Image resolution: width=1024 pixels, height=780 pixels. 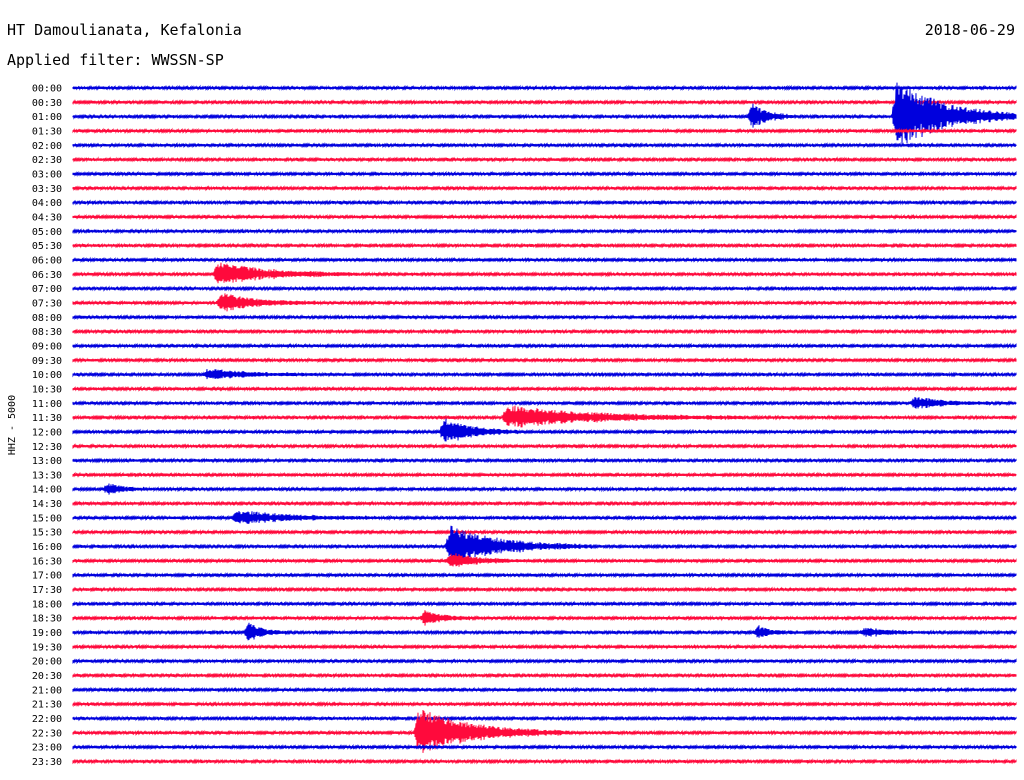 I want to click on time-label-0730: 07:30, so click(x=47, y=303).